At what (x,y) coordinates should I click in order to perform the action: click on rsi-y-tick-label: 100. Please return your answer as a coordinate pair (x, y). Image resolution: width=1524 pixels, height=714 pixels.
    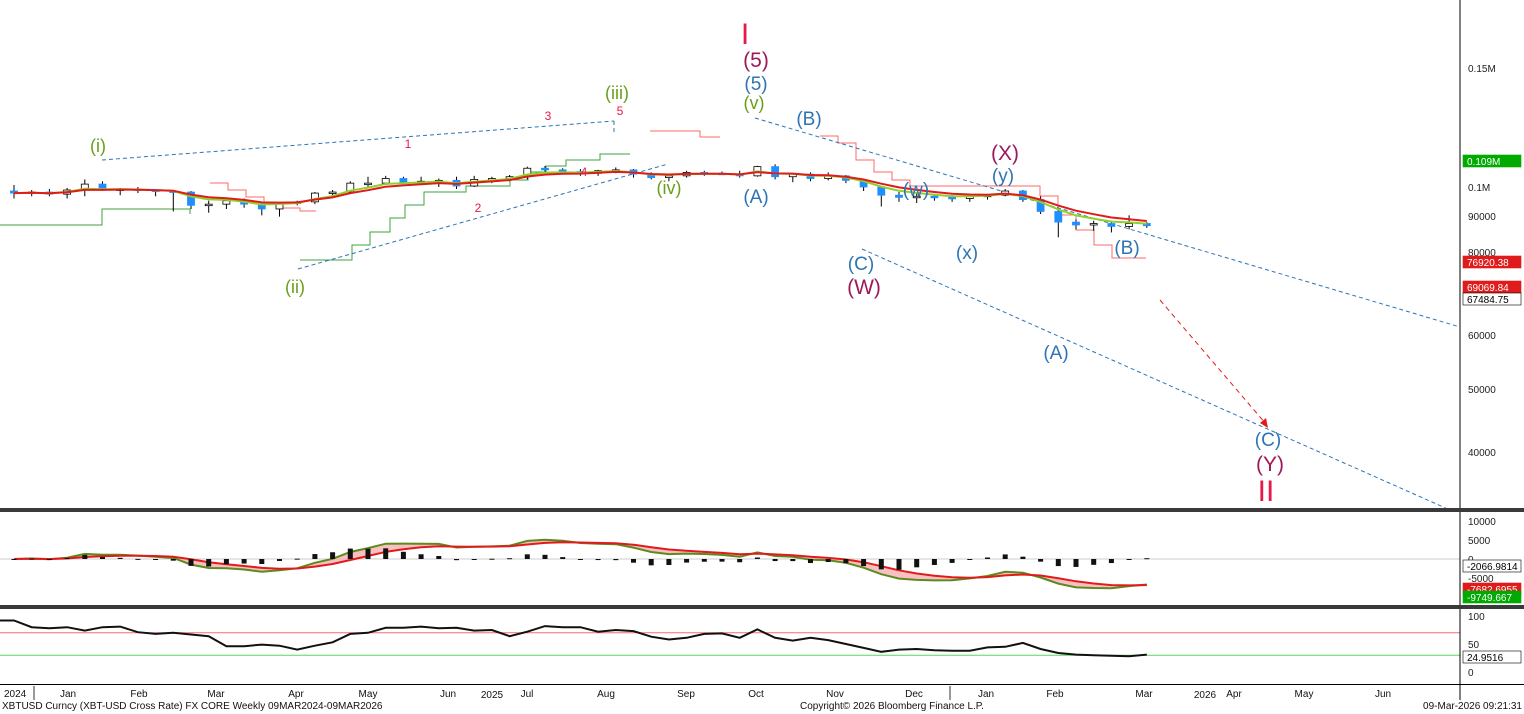
    Looking at the image, I should click on (1476, 617).